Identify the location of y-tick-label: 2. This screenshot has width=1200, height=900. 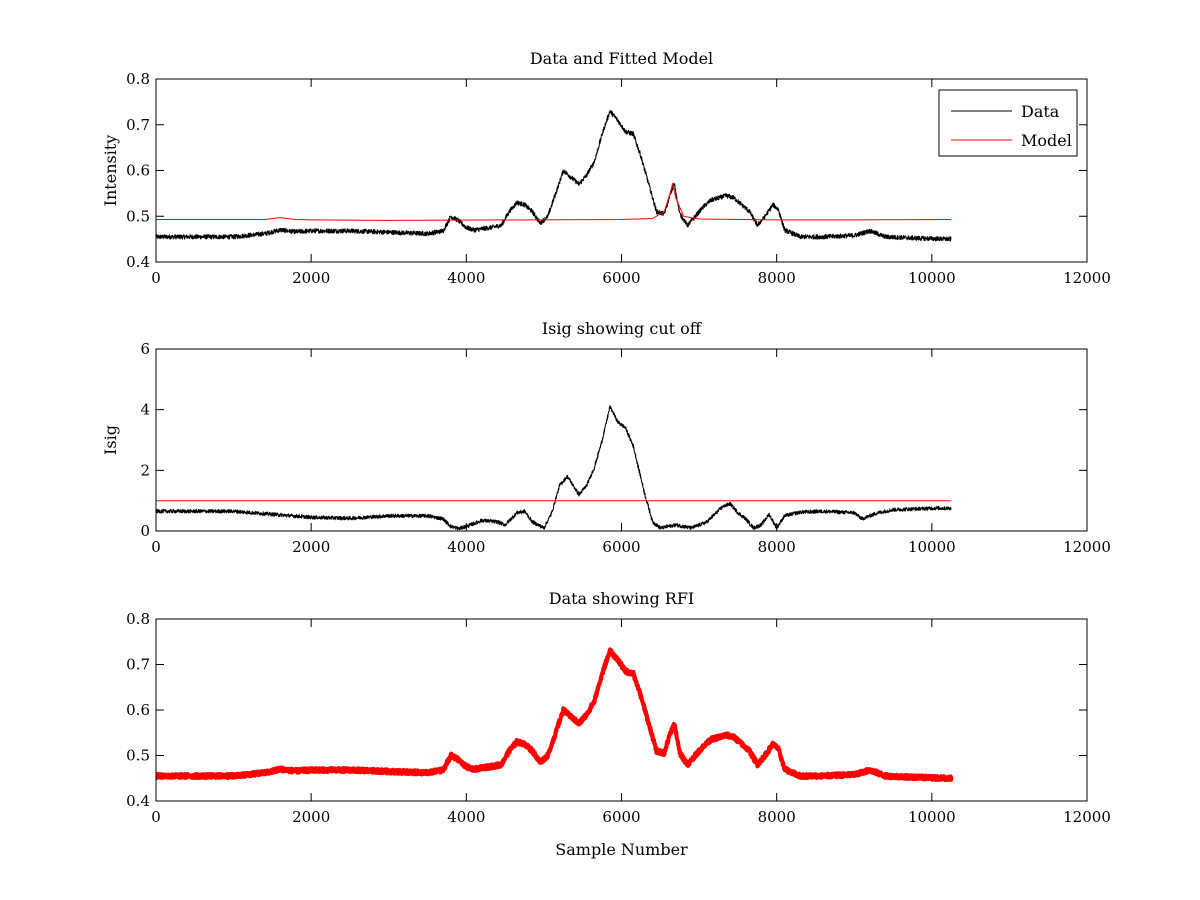
(145, 470).